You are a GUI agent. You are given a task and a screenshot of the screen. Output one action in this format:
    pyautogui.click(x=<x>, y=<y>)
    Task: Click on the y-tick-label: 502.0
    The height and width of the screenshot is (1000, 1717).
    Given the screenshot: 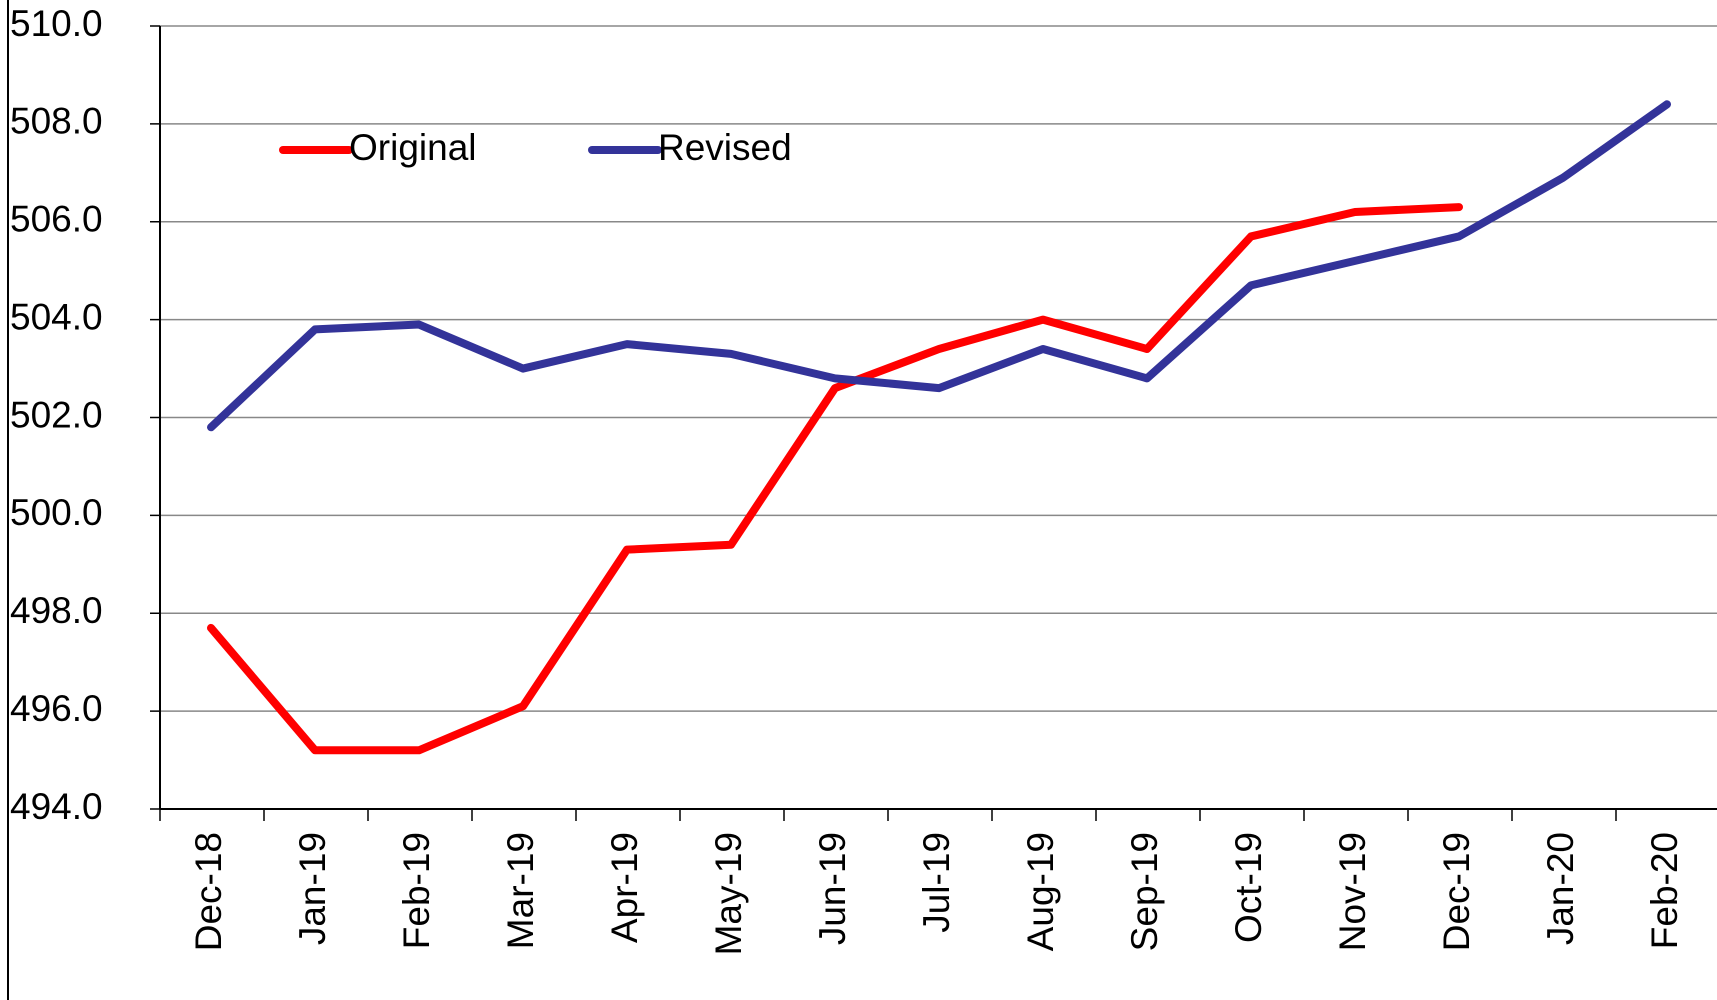 What is the action you would take?
    pyautogui.click(x=56, y=414)
    